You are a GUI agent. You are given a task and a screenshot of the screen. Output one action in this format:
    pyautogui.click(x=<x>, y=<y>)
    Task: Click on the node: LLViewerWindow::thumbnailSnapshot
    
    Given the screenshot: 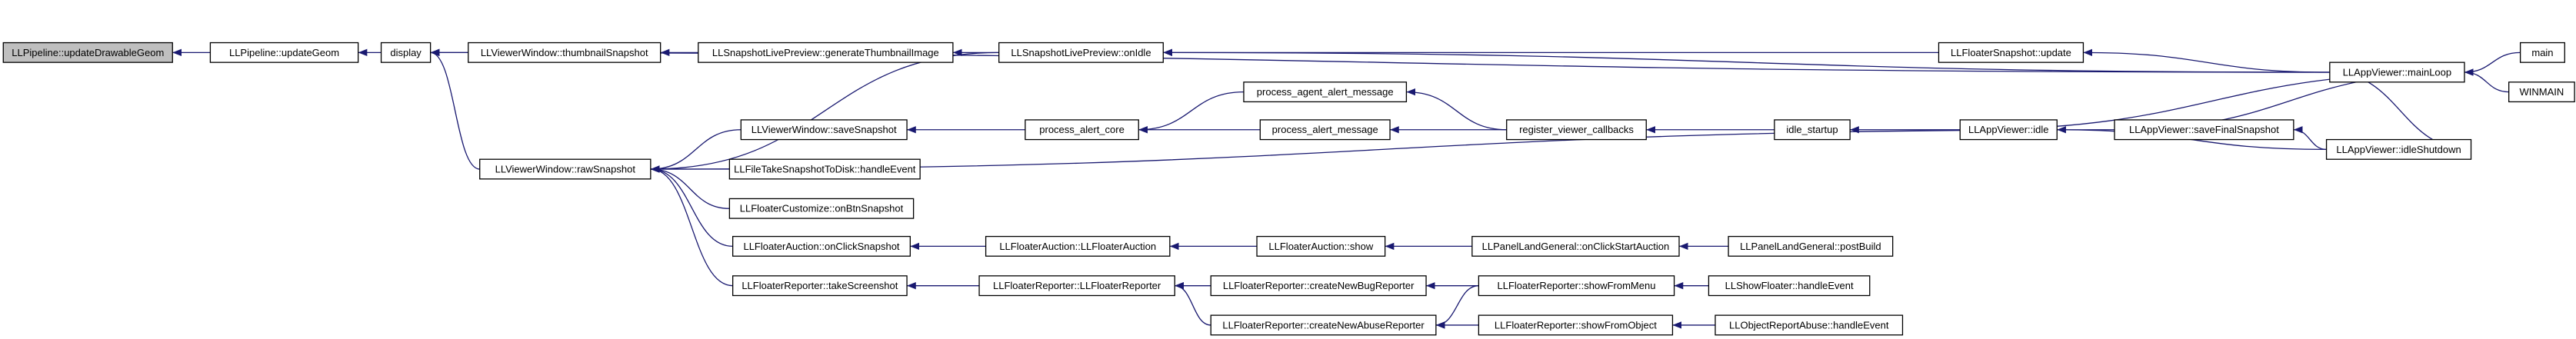 What is the action you would take?
    pyautogui.click(x=564, y=52)
    